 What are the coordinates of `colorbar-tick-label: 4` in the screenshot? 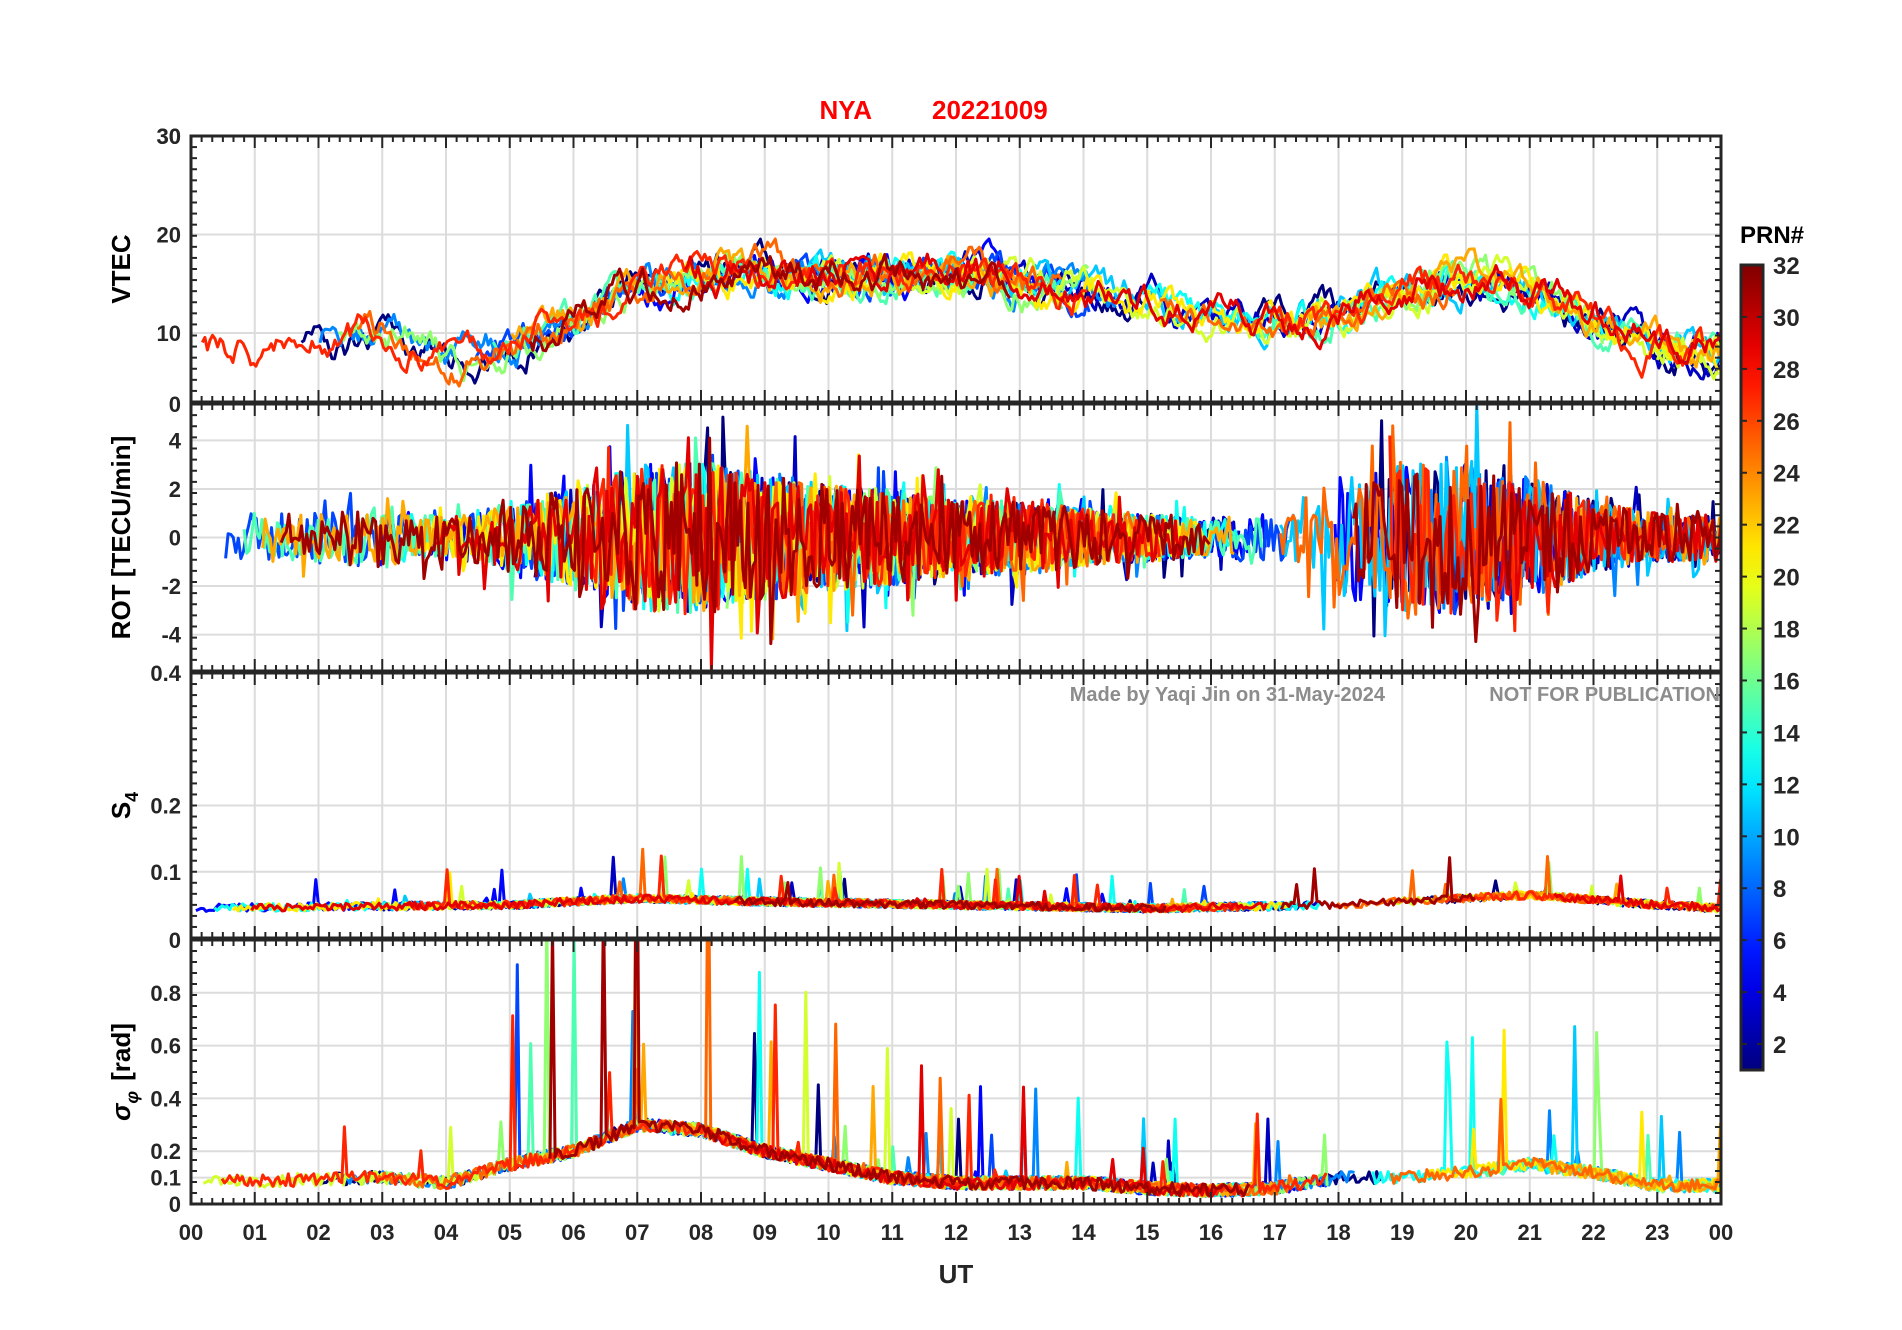 It's located at (1780, 993).